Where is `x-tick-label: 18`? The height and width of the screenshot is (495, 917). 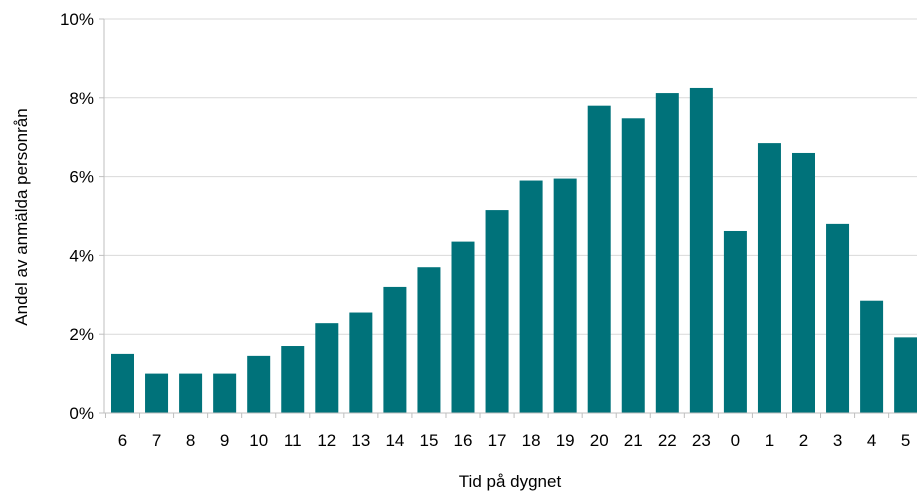 x-tick-label: 18 is located at coordinates (531, 440).